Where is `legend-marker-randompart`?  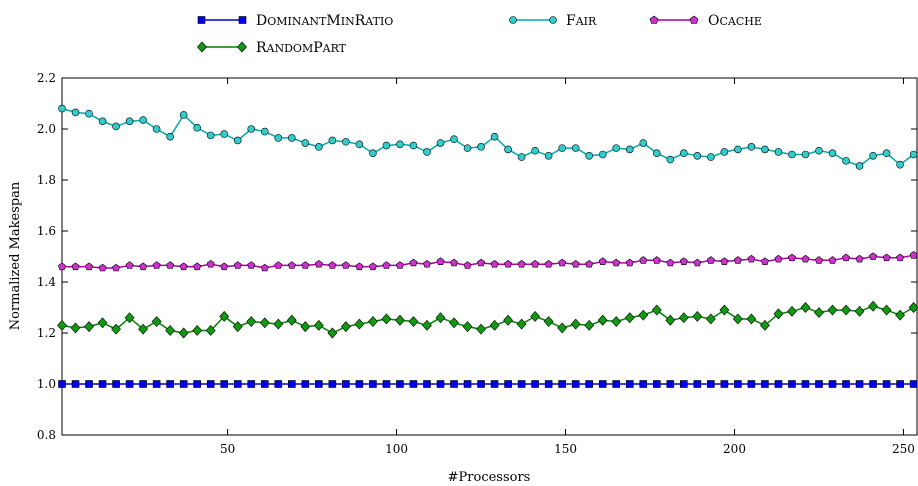 legend-marker-randompart is located at coordinates (242, 47).